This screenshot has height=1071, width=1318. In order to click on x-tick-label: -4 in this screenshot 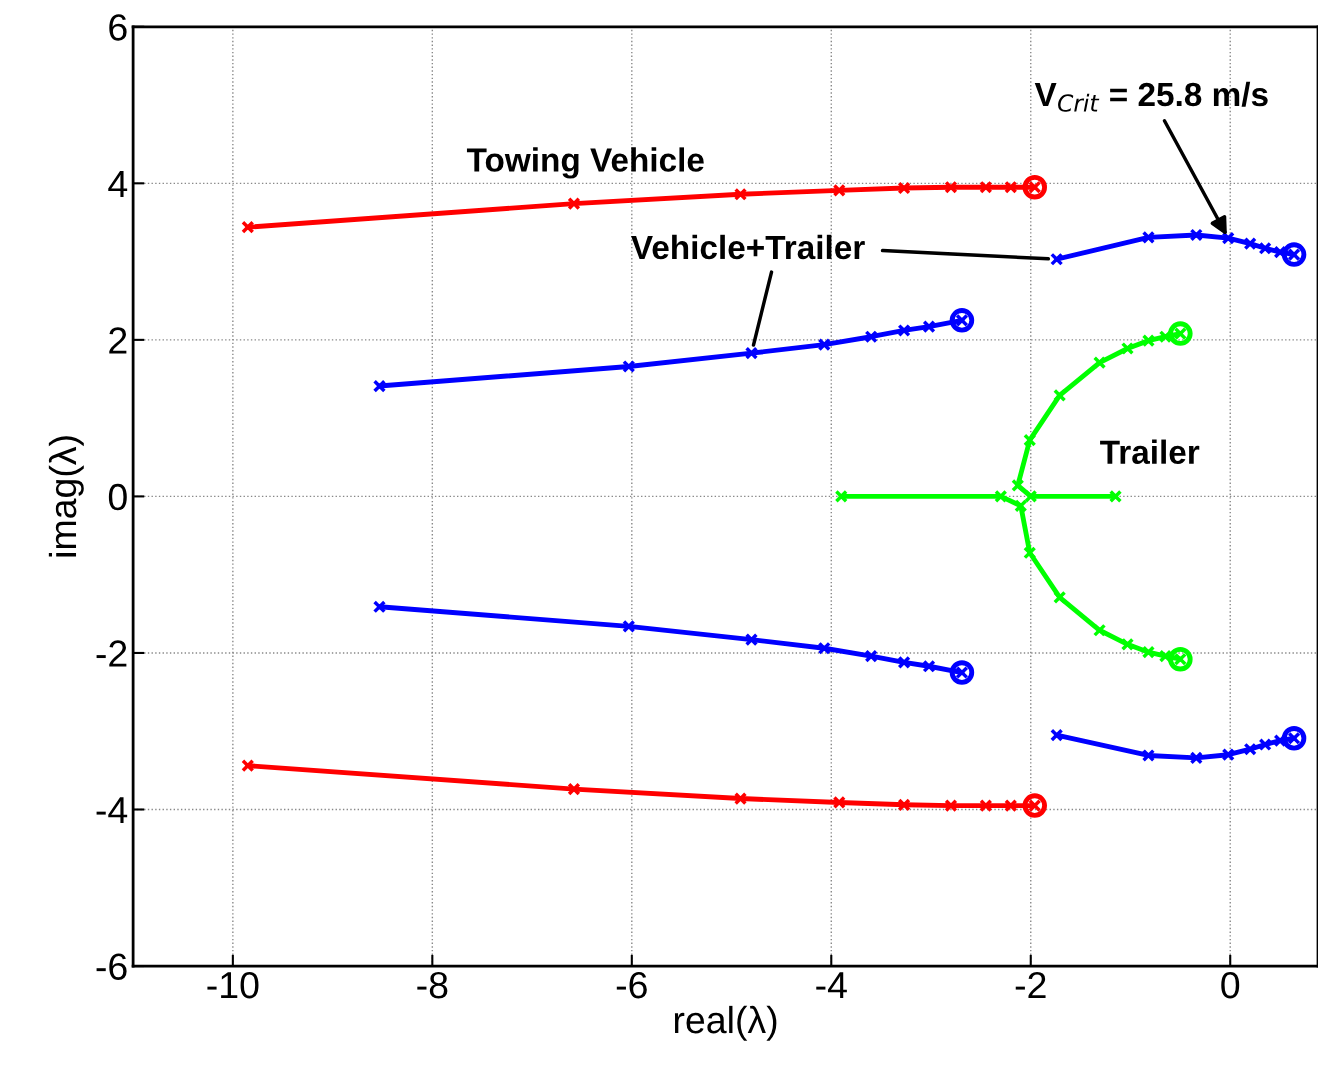, I will do `click(831, 985)`.